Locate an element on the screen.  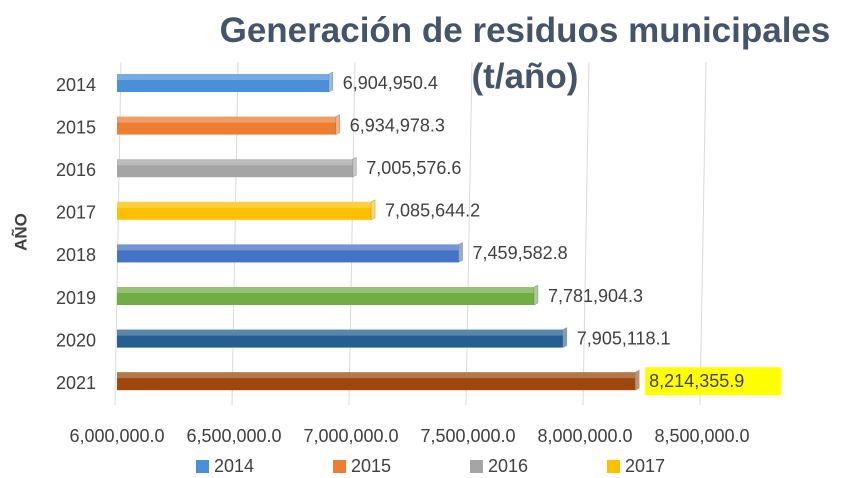
data-label: 7,781,904.3 is located at coordinates (595, 296).